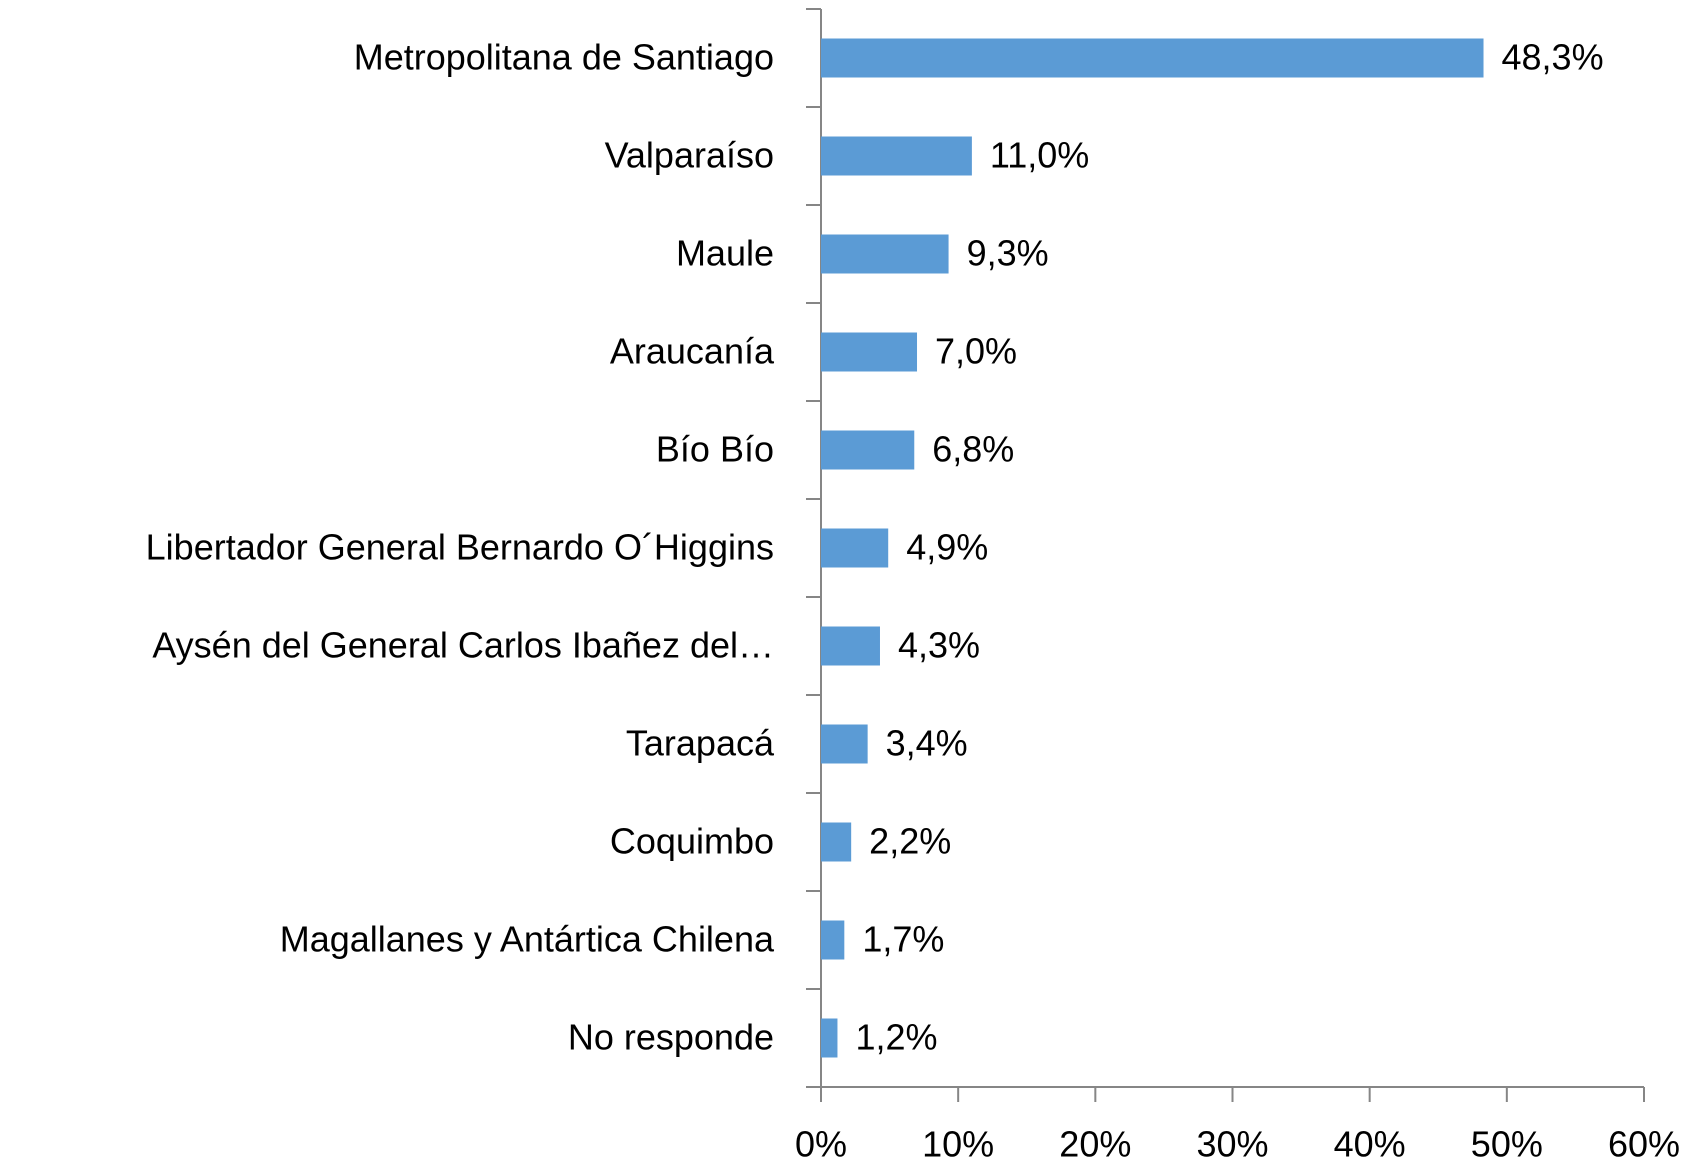 This screenshot has height=1164, width=1687. What do you see at coordinates (910, 841) in the screenshot?
I see `value-label: 2,2%` at bounding box center [910, 841].